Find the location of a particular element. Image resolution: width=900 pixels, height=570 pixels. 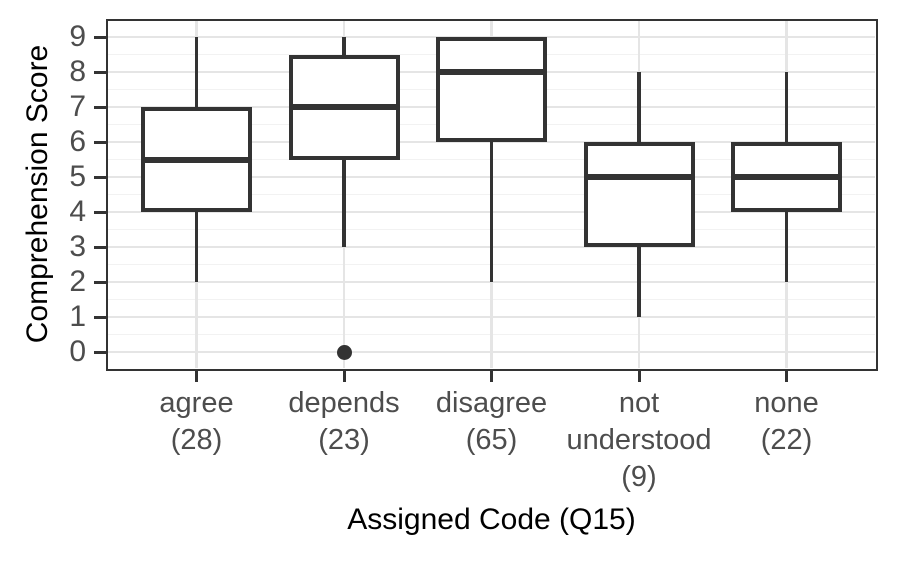

y-tick-label: 4 is located at coordinates (77, 211).